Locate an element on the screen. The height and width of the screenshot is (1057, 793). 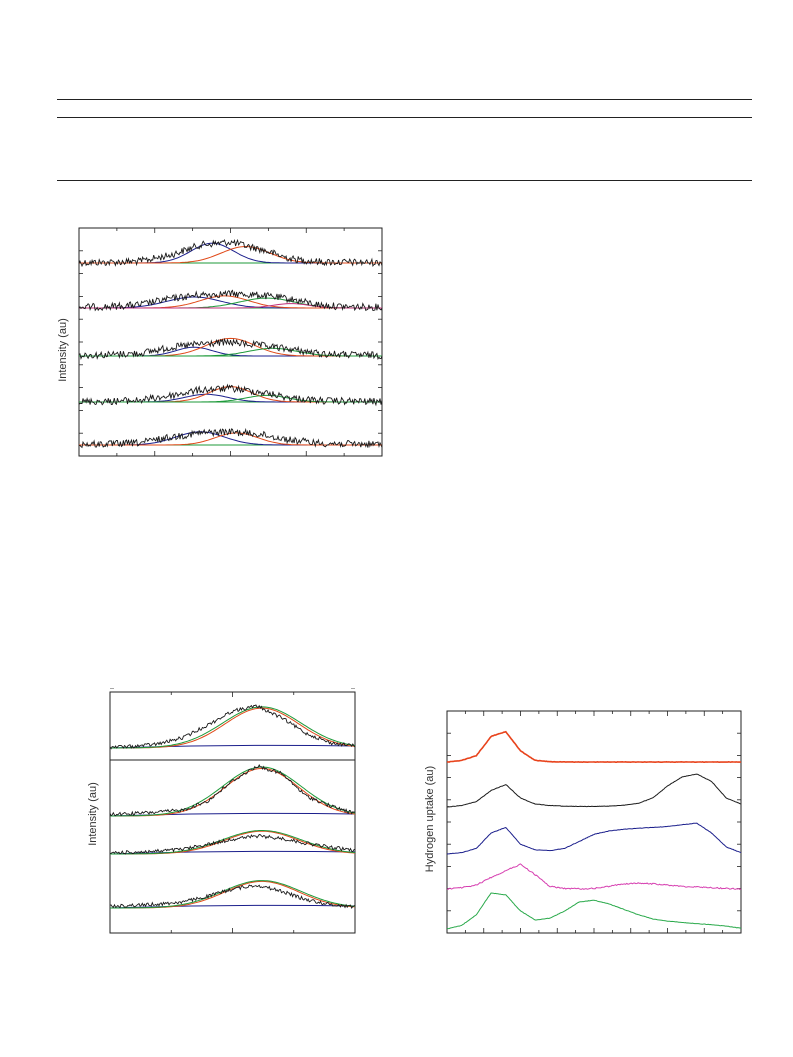
chart-b-ylabel: Intensity (au) is located at coordinates (93, 814).